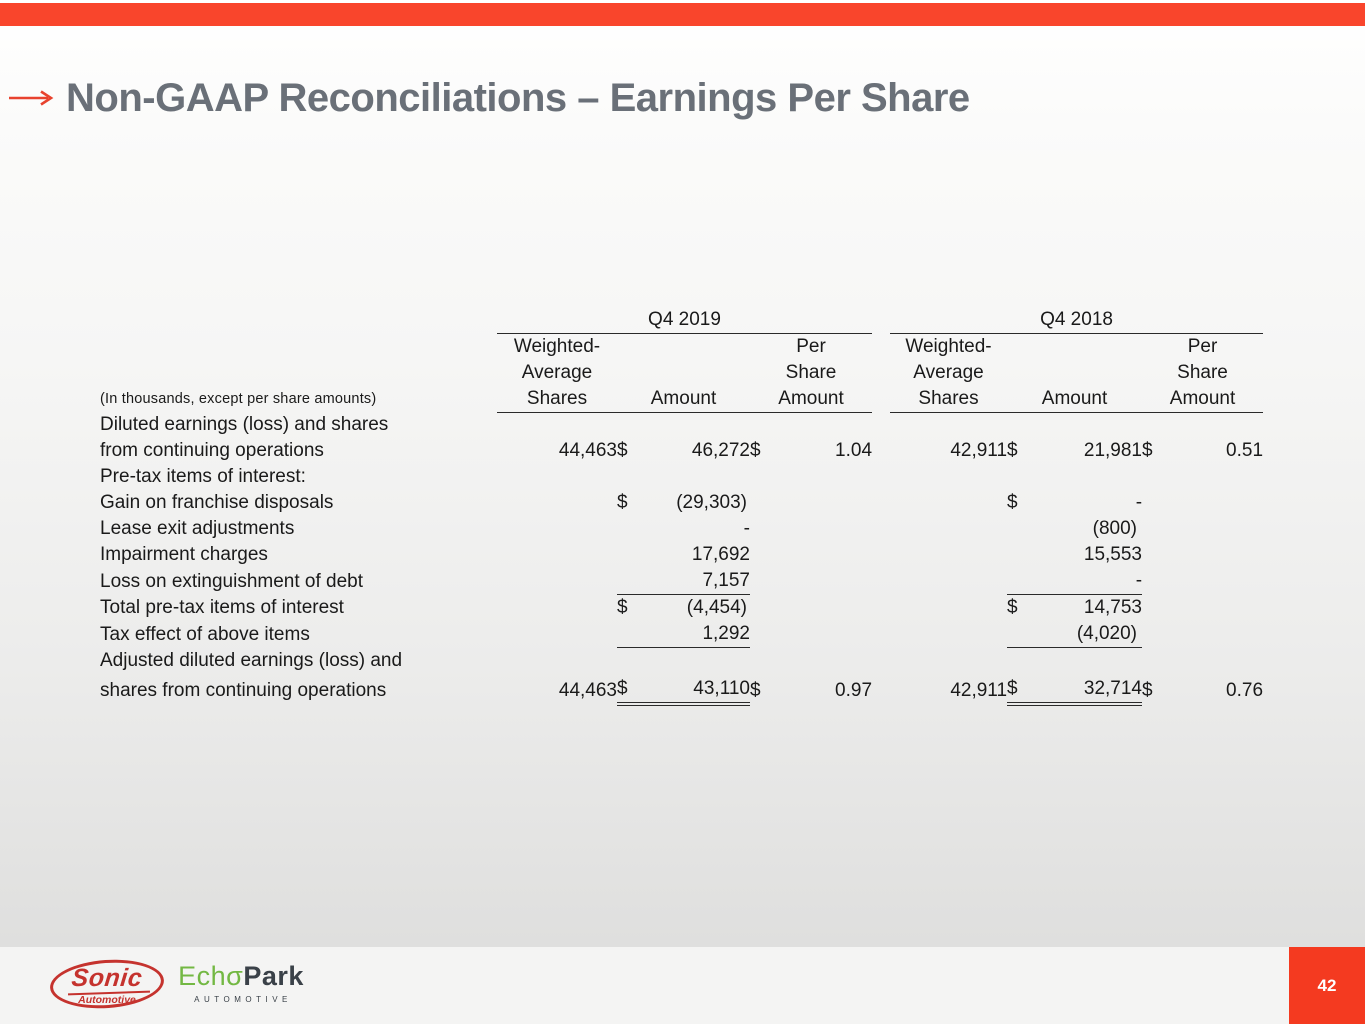 The image size is (1365, 1024). Describe the element at coordinates (682, 985) in the screenshot. I see `footer-bar: Sonic Automotive EchσPark AUTOMOTIVE 42` at that location.